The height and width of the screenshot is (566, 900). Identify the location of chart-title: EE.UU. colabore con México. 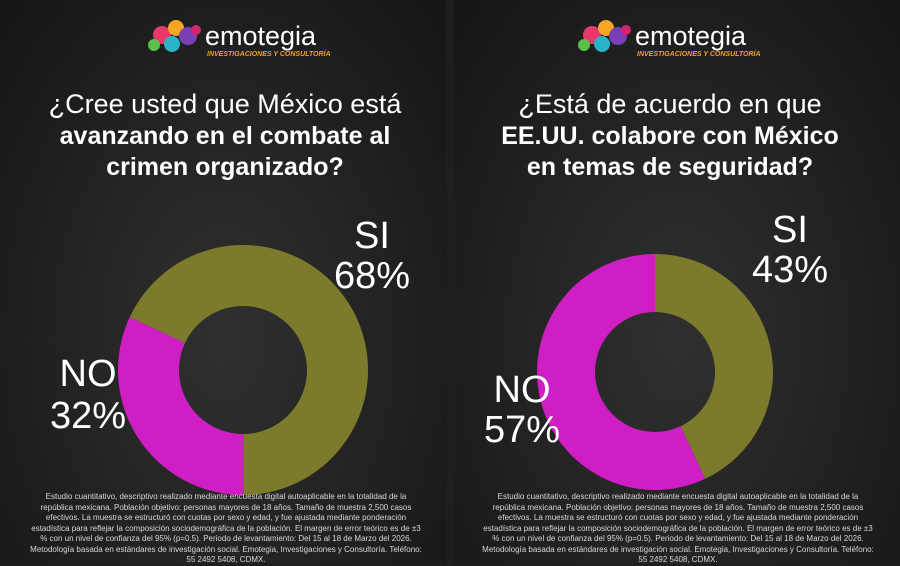
(670, 136).